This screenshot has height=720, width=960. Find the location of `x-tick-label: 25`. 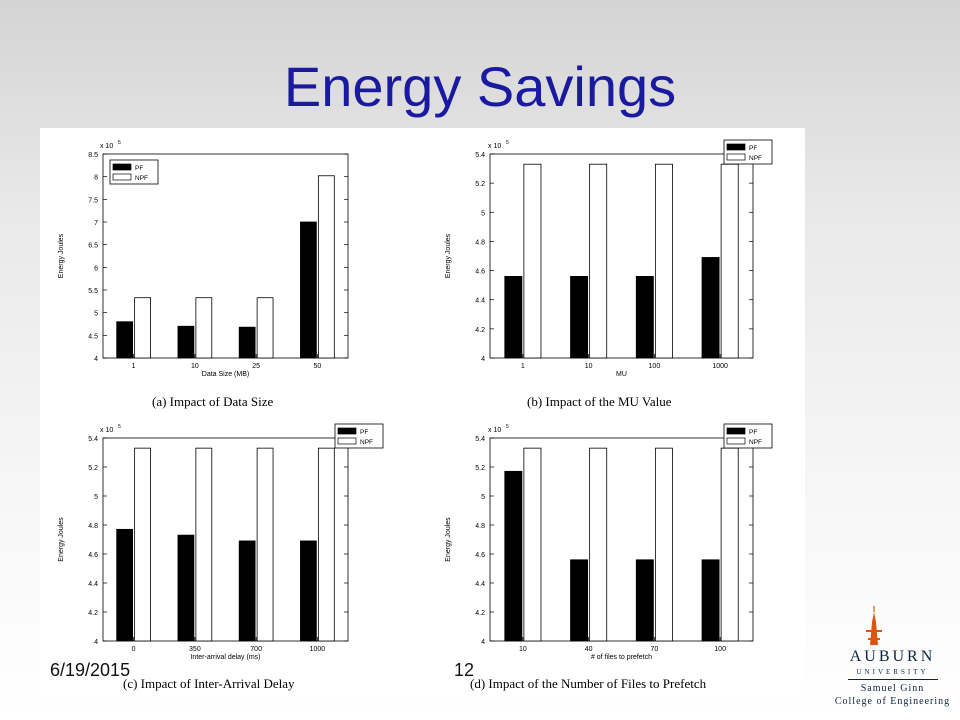

x-tick-label: 25 is located at coordinates (256, 366).